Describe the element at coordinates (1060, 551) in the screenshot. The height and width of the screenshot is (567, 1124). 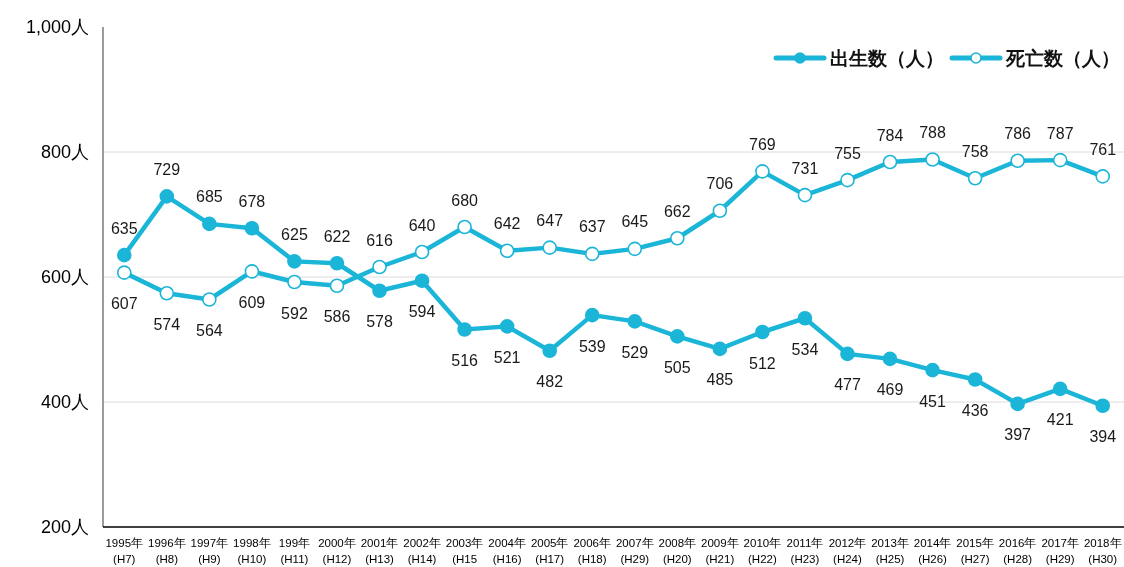
I see `xtick-label: 2017年 (H29)` at that location.